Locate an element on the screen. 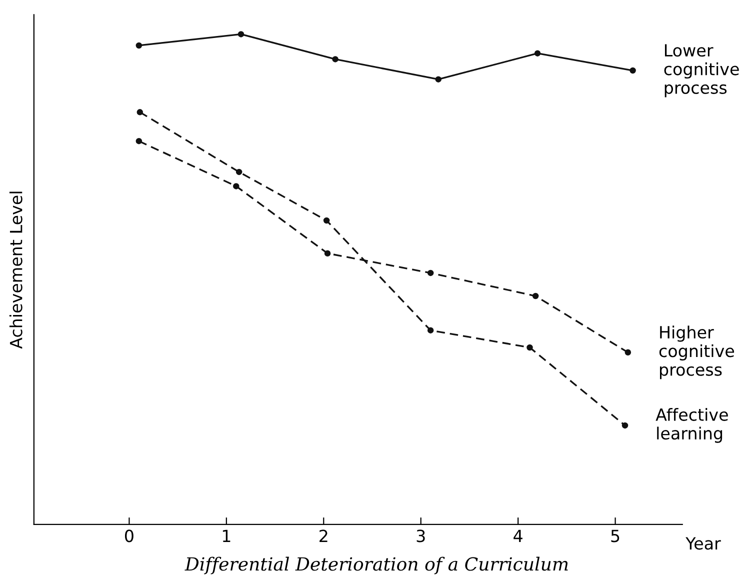 The height and width of the screenshot is (586, 754). x-tick-label: 3 is located at coordinates (420, 536).